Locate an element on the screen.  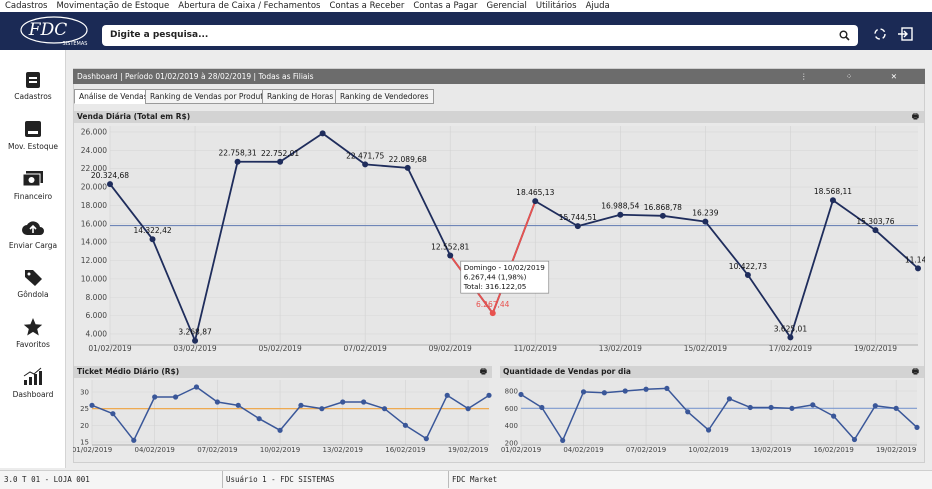
y-tick-label: 24.000 is located at coordinates (94, 150).